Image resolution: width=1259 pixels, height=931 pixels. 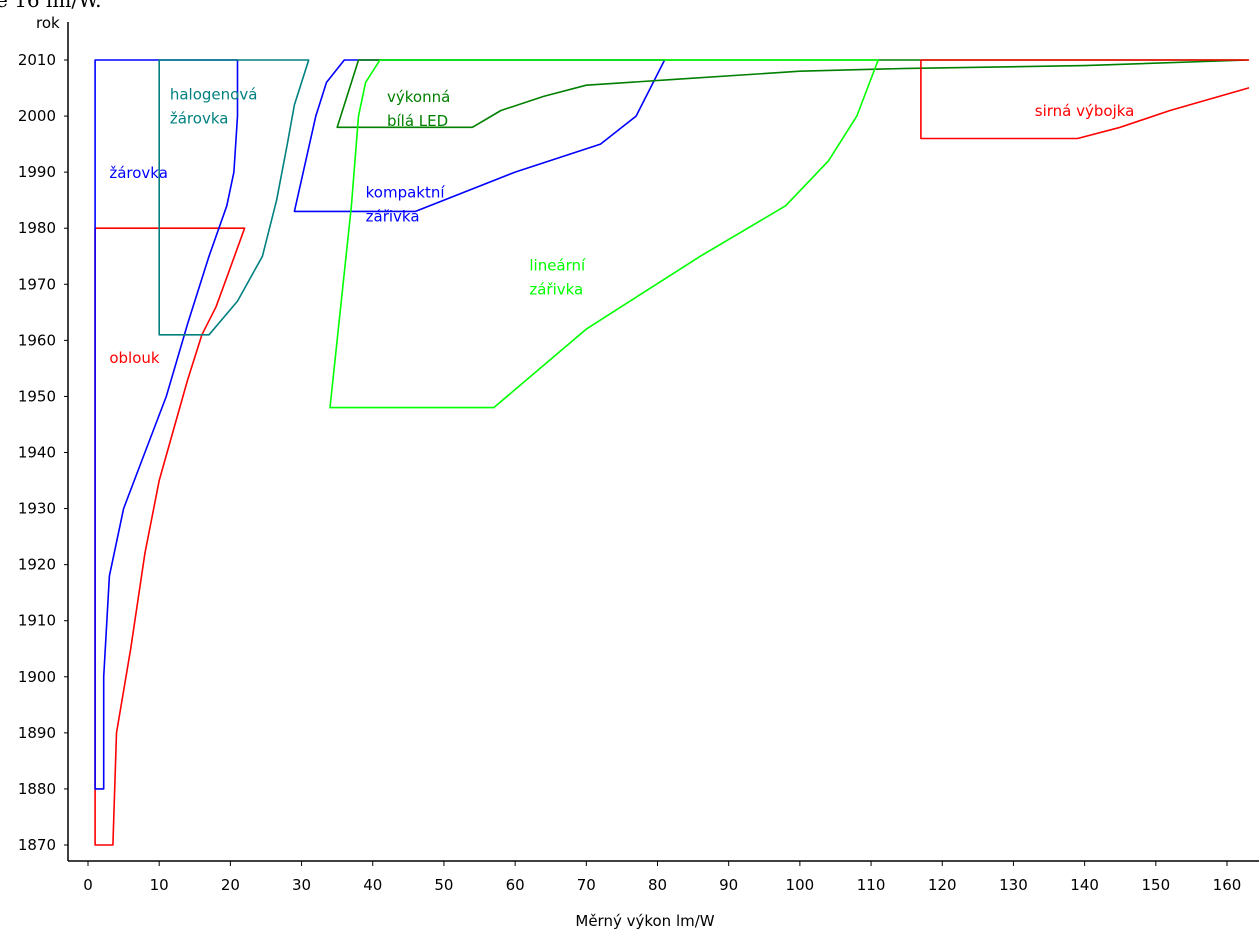 What do you see at coordinates (644, 921) in the screenshot?
I see `x-axis-title: Měrný výkon lm/W` at bounding box center [644, 921].